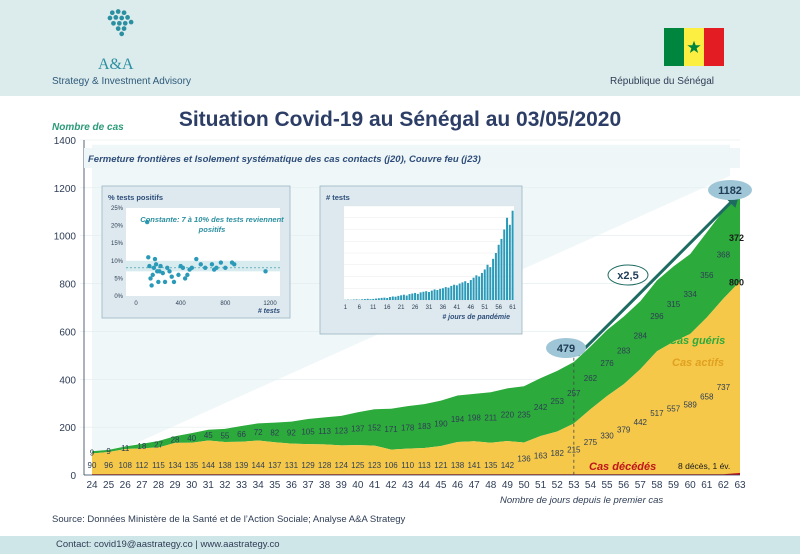 This screenshot has width=800, height=554. What do you see at coordinates (269, 311) in the screenshot?
I see `positivity-x-label: # tests` at bounding box center [269, 311].